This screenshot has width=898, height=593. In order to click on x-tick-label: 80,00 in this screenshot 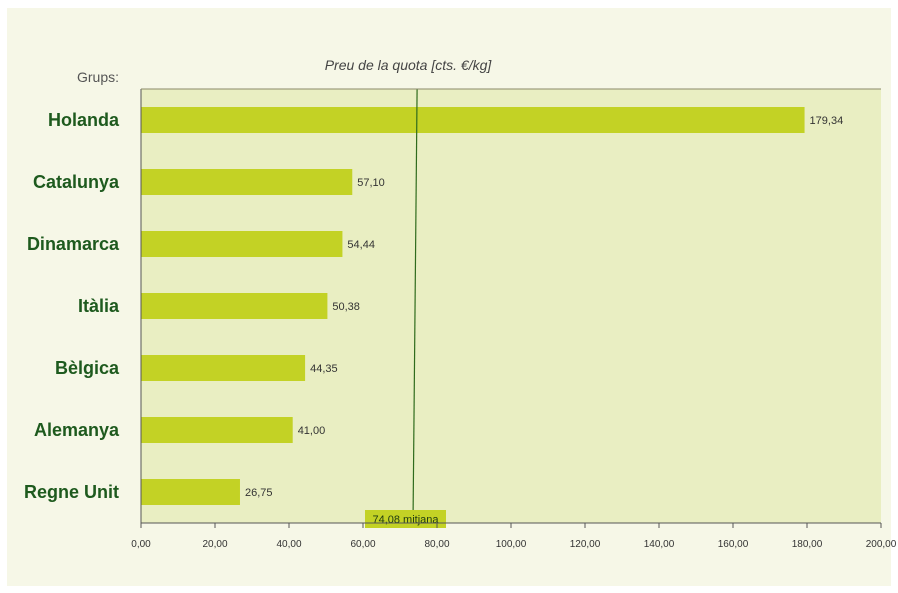, I will do `click(436, 544)`.